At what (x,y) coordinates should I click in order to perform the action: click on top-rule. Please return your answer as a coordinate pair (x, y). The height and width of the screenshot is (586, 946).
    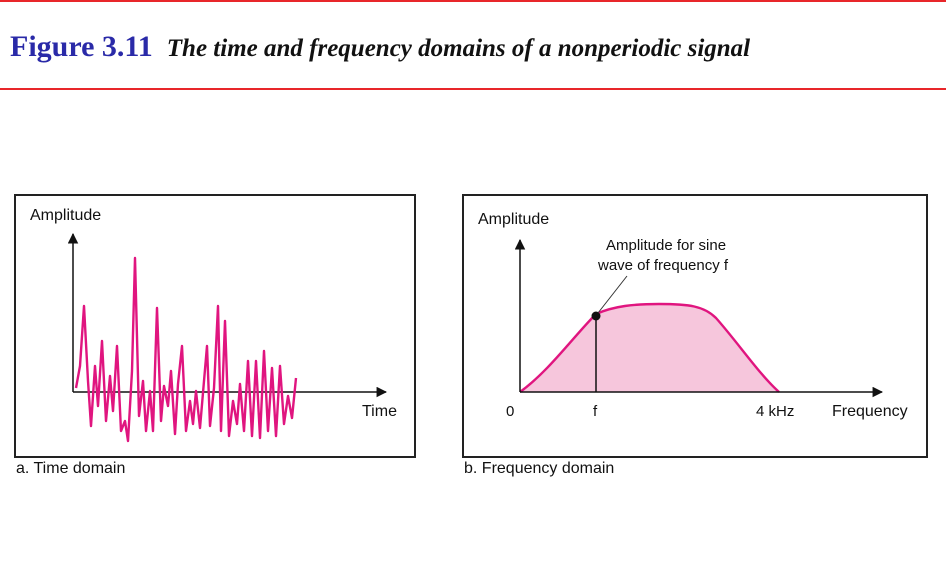
    Looking at the image, I should click on (473, 1).